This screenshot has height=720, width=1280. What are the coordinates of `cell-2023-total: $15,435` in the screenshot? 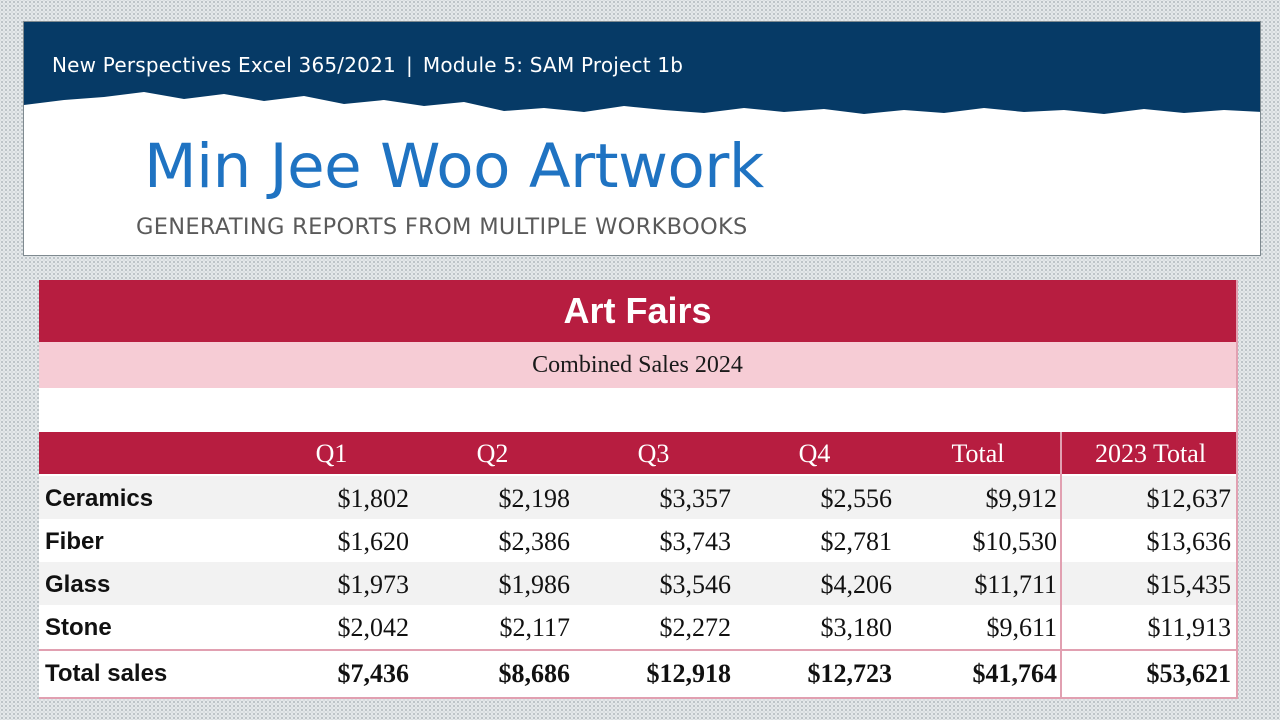 It's located at (1189, 584).